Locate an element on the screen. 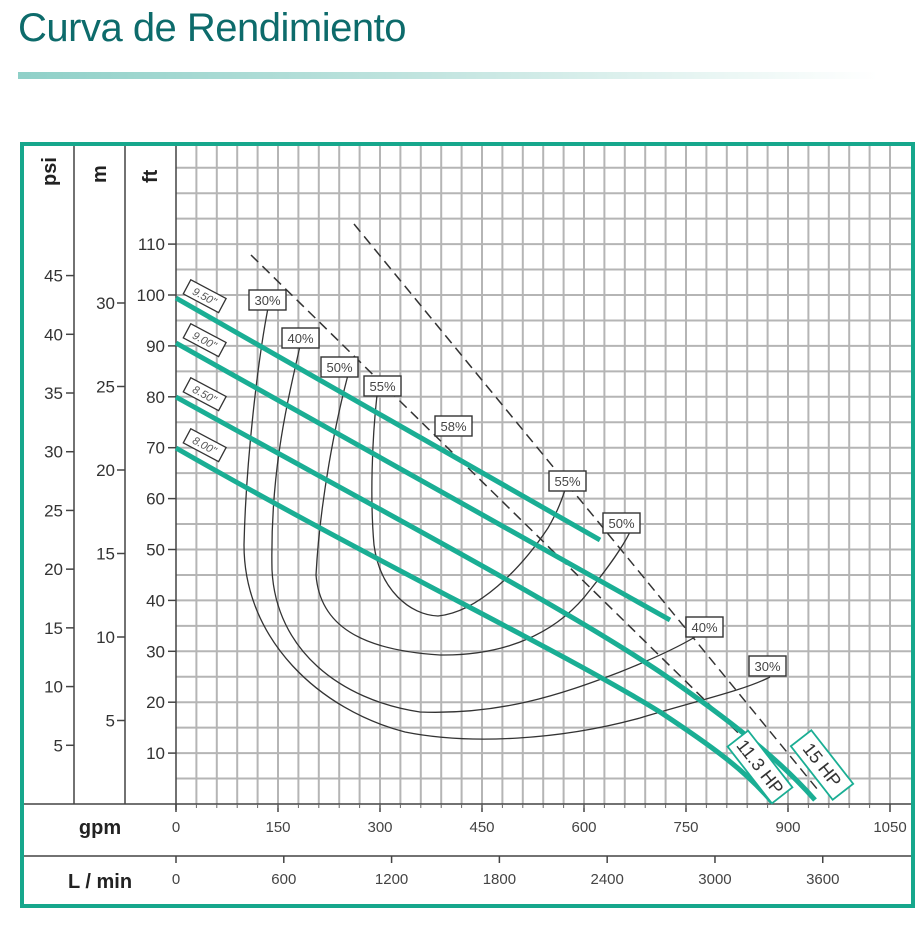 The width and height of the screenshot is (922, 932). lmin-tick-label: 2400 is located at coordinates (606, 879).